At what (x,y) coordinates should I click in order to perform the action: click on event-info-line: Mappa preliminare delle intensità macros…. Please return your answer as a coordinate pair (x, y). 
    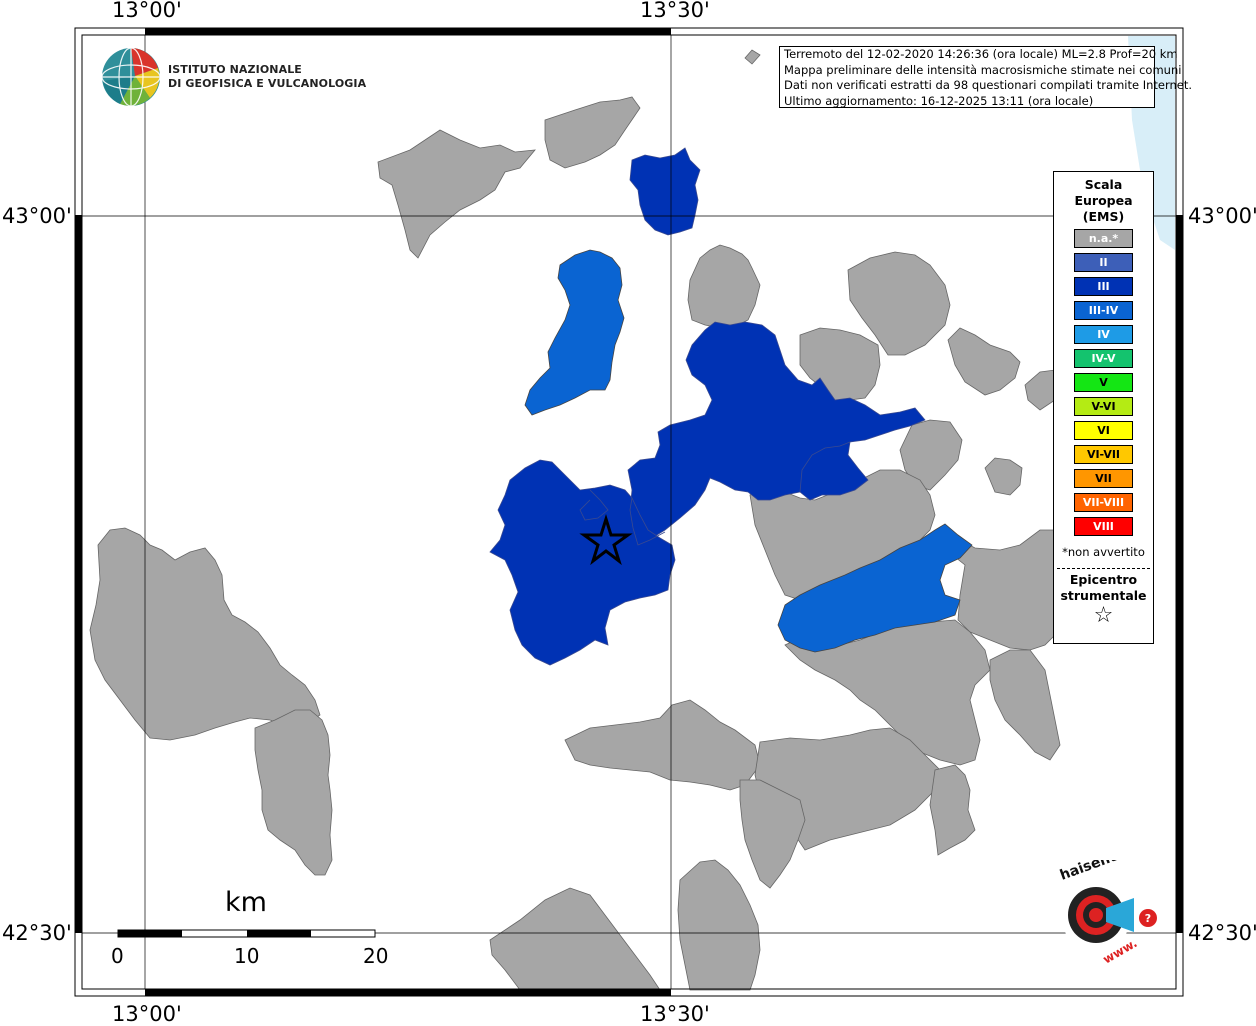
    Looking at the image, I should click on (983, 69).